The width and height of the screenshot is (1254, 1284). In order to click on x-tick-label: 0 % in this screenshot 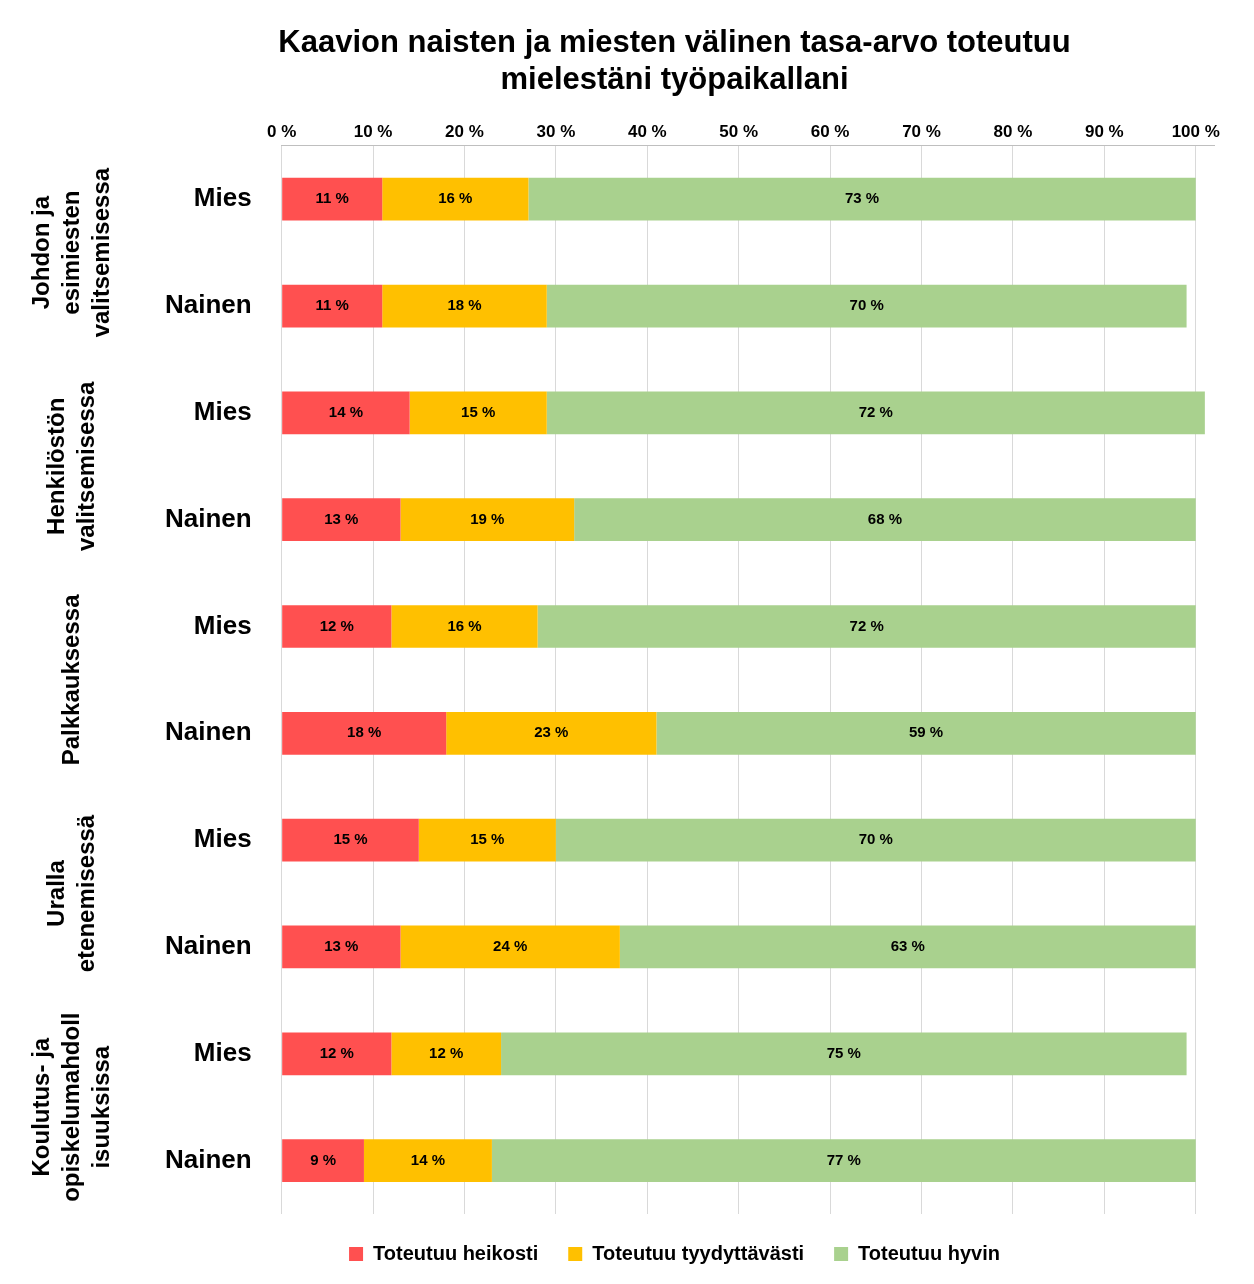, I will do `click(282, 132)`.